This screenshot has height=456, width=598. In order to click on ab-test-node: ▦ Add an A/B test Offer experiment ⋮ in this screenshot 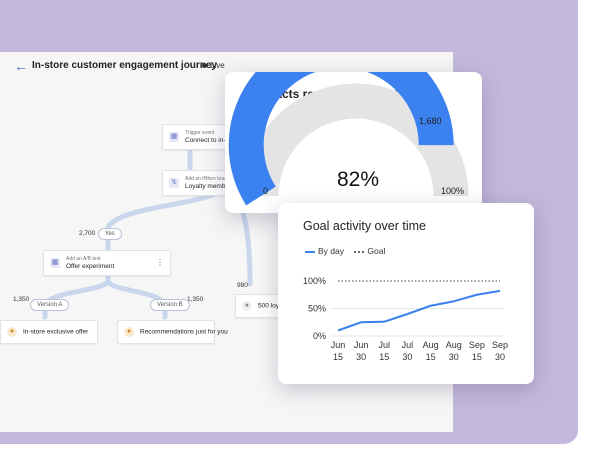, I will do `click(107, 263)`.